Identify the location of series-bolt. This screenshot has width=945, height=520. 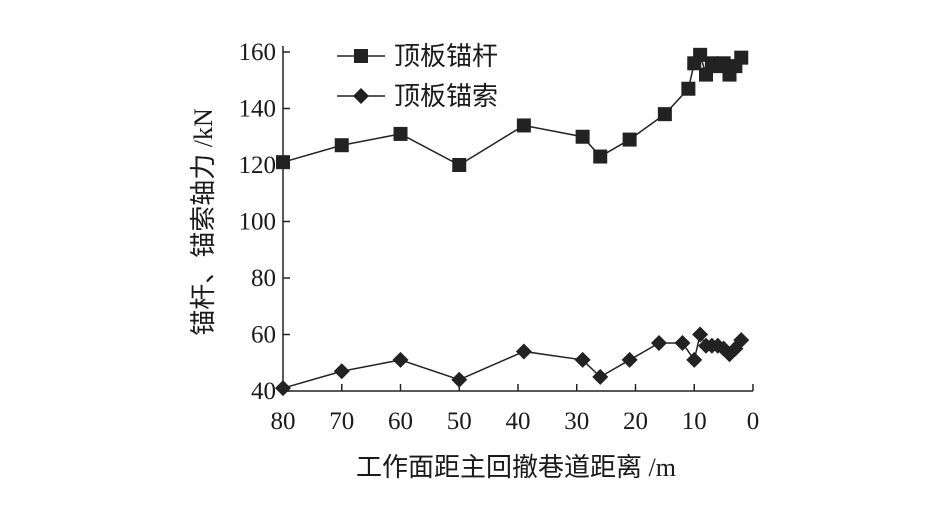
(512, 109).